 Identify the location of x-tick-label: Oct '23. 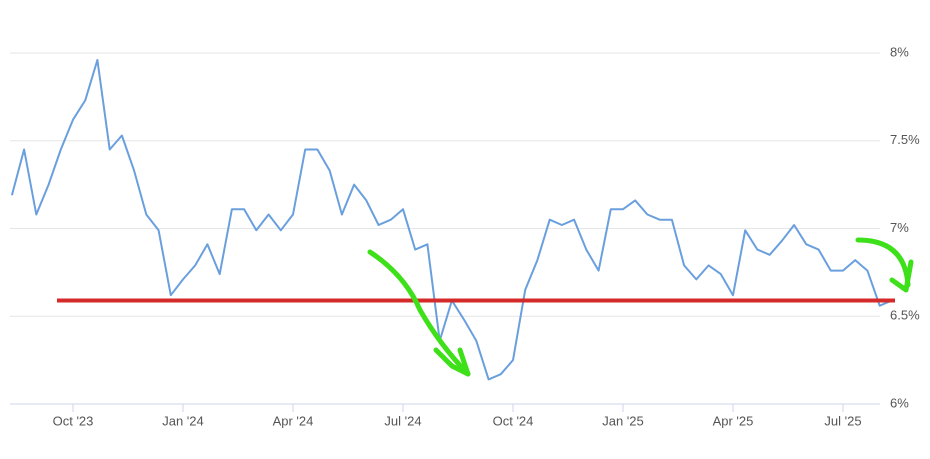
(73, 420).